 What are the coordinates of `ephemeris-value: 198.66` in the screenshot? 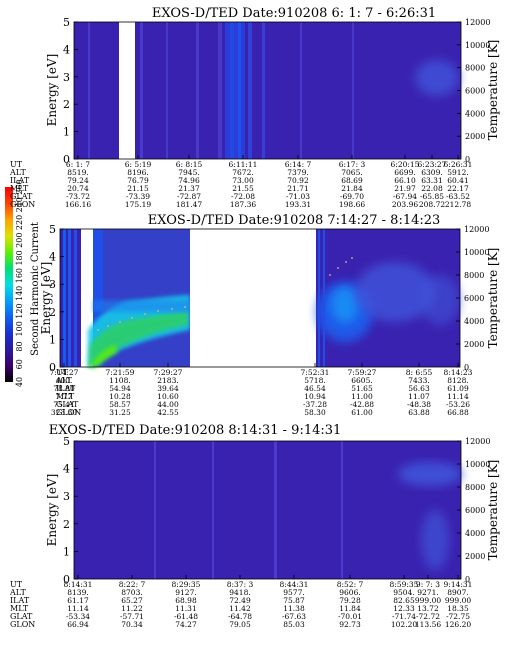 It's located at (352, 204).